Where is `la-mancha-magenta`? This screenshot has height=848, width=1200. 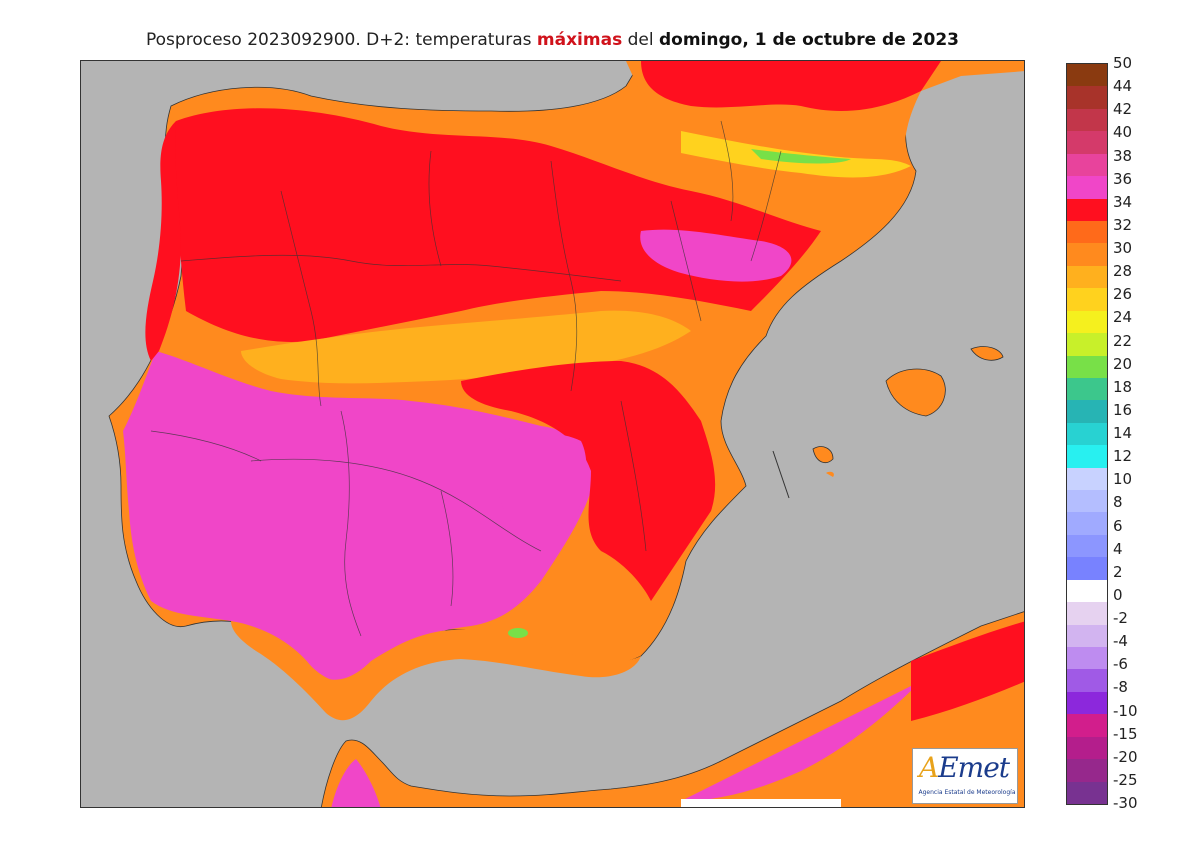
la-mancha-magenta is located at coordinates (541, 480).